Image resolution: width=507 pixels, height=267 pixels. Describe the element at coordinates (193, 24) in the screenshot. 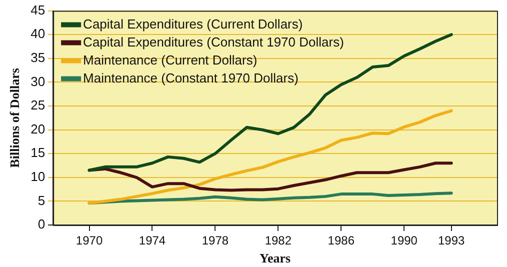

I see `legend-label: Capital Expenditures (Current Dollars)` at that location.